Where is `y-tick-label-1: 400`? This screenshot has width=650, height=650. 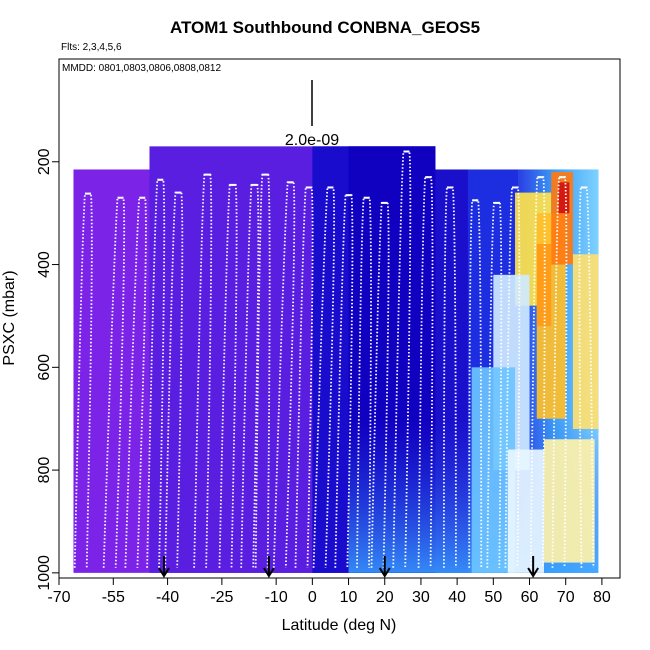
y-tick-label-1: 400 is located at coordinates (44, 264).